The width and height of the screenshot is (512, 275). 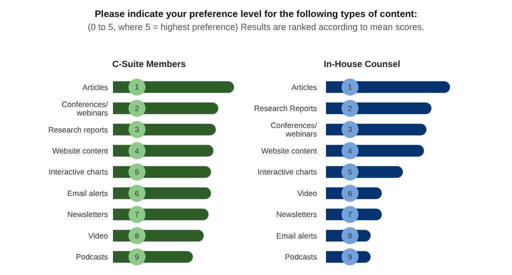 I want to click on chart-title: C-Suite Members, so click(x=149, y=64).